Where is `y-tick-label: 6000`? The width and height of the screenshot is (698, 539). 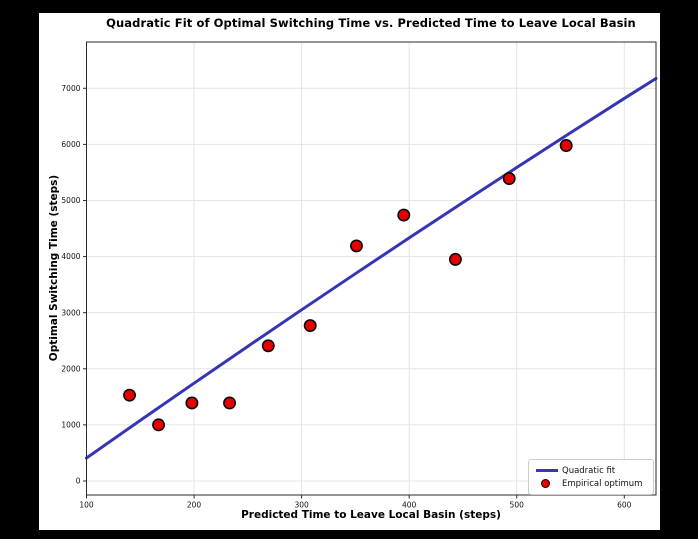 y-tick-label: 6000 is located at coordinates (70, 144).